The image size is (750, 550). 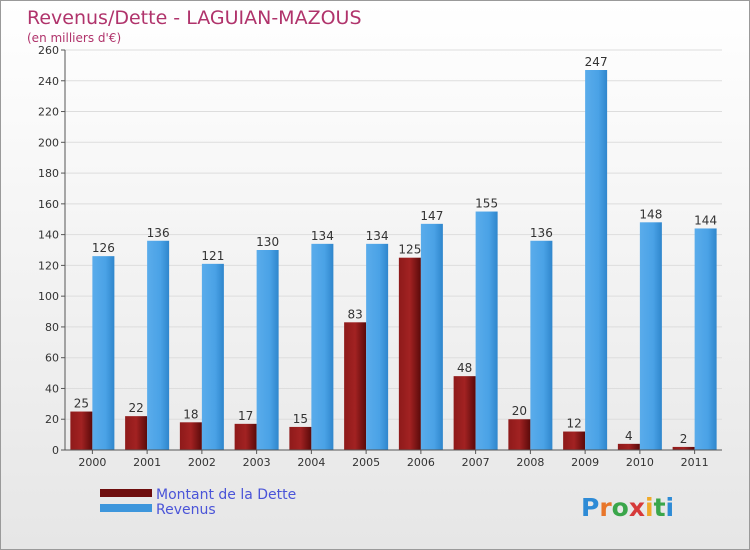 I want to click on x-tick-label: 2010, so click(x=640, y=462).